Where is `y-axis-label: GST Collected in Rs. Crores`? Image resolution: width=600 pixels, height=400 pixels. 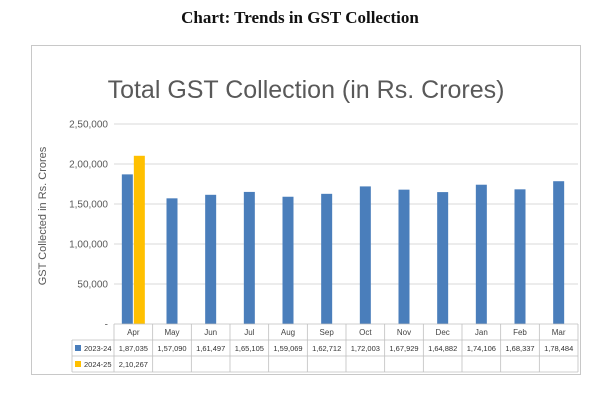 y-axis-label: GST Collected in Rs. Crores is located at coordinates (43, 215).